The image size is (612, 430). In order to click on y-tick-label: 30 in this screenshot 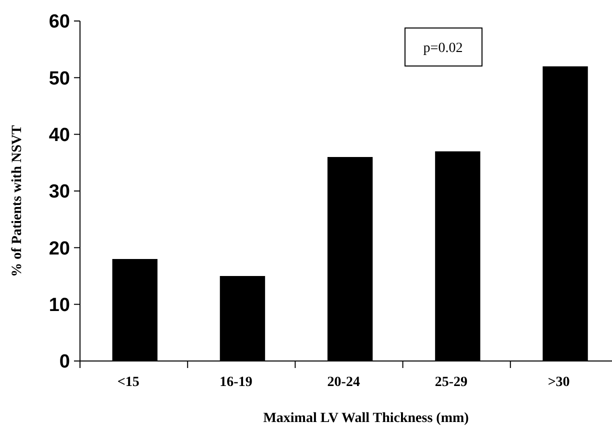, I will do `click(59, 192)`.